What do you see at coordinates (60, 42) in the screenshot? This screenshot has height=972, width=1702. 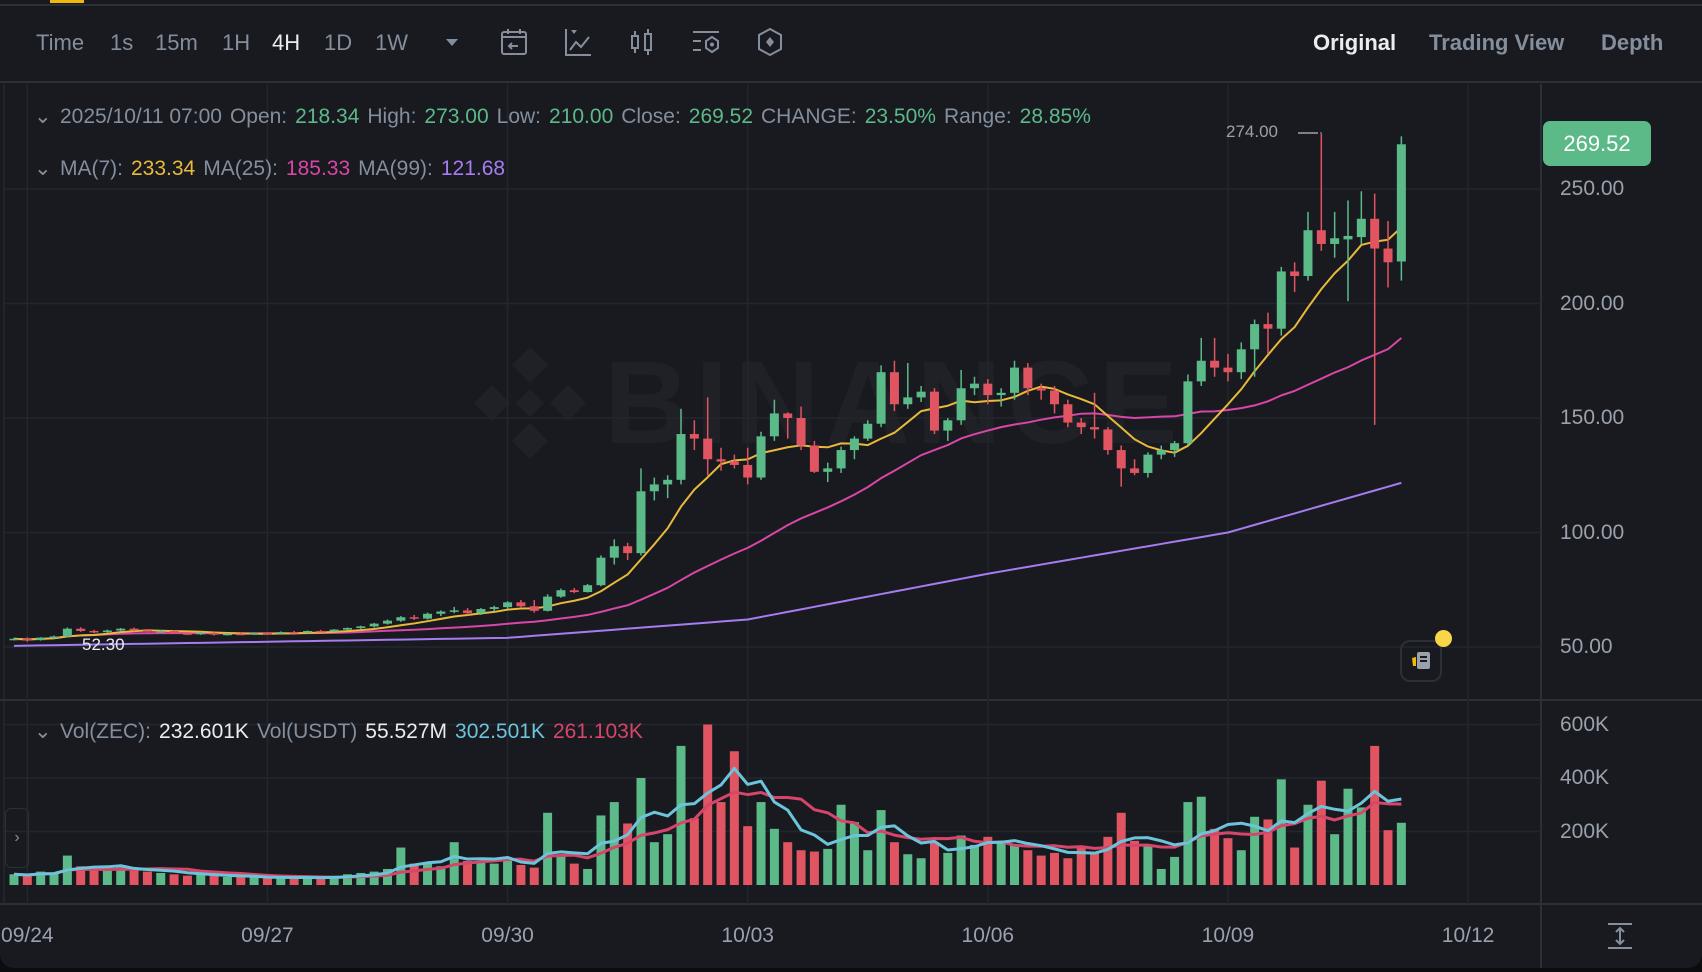 I see `interval-time: Time` at bounding box center [60, 42].